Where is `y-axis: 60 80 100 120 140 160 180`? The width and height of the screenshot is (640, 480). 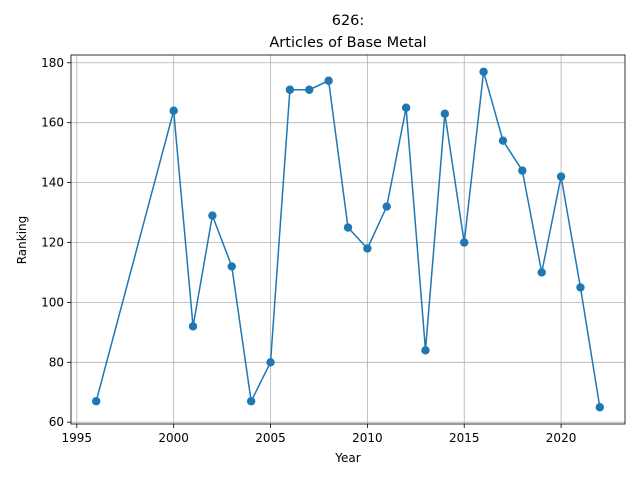
y-axis: 60 80 100 120 140 160 180 is located at coordinates (56, 242).